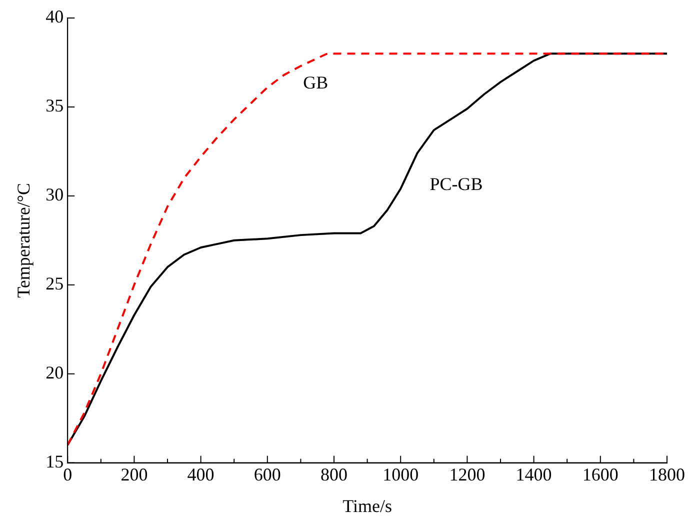 This screenshot has width=692, height=527. Describe the element at coordinates (55, 372) in the screenshot. I see `y-tick-label: 20` at that location.